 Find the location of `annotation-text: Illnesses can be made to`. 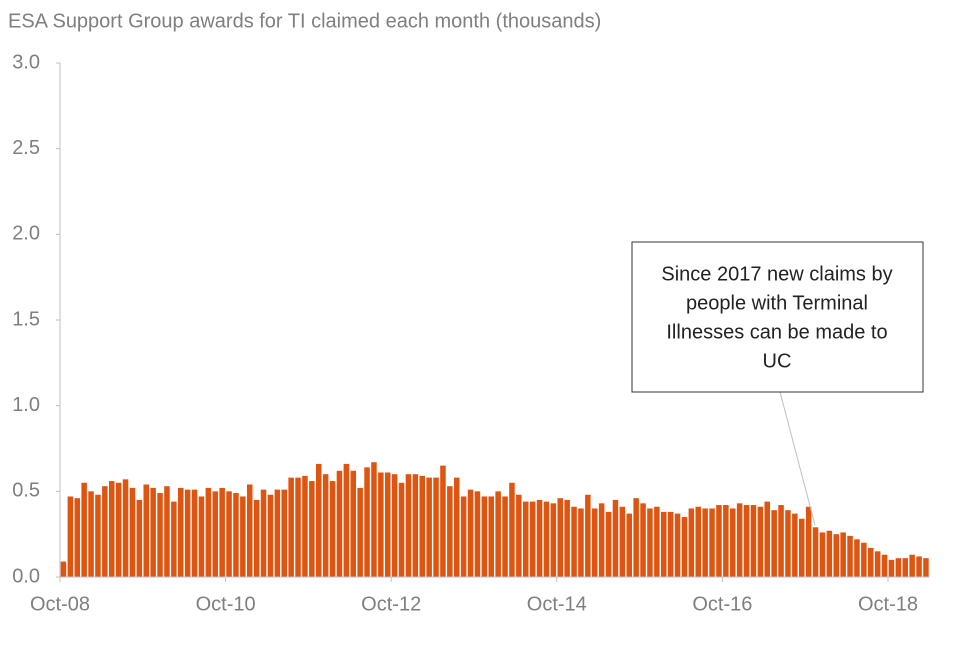

annotation-text: Illnesses can be made to is located at coordinates (776, 332).